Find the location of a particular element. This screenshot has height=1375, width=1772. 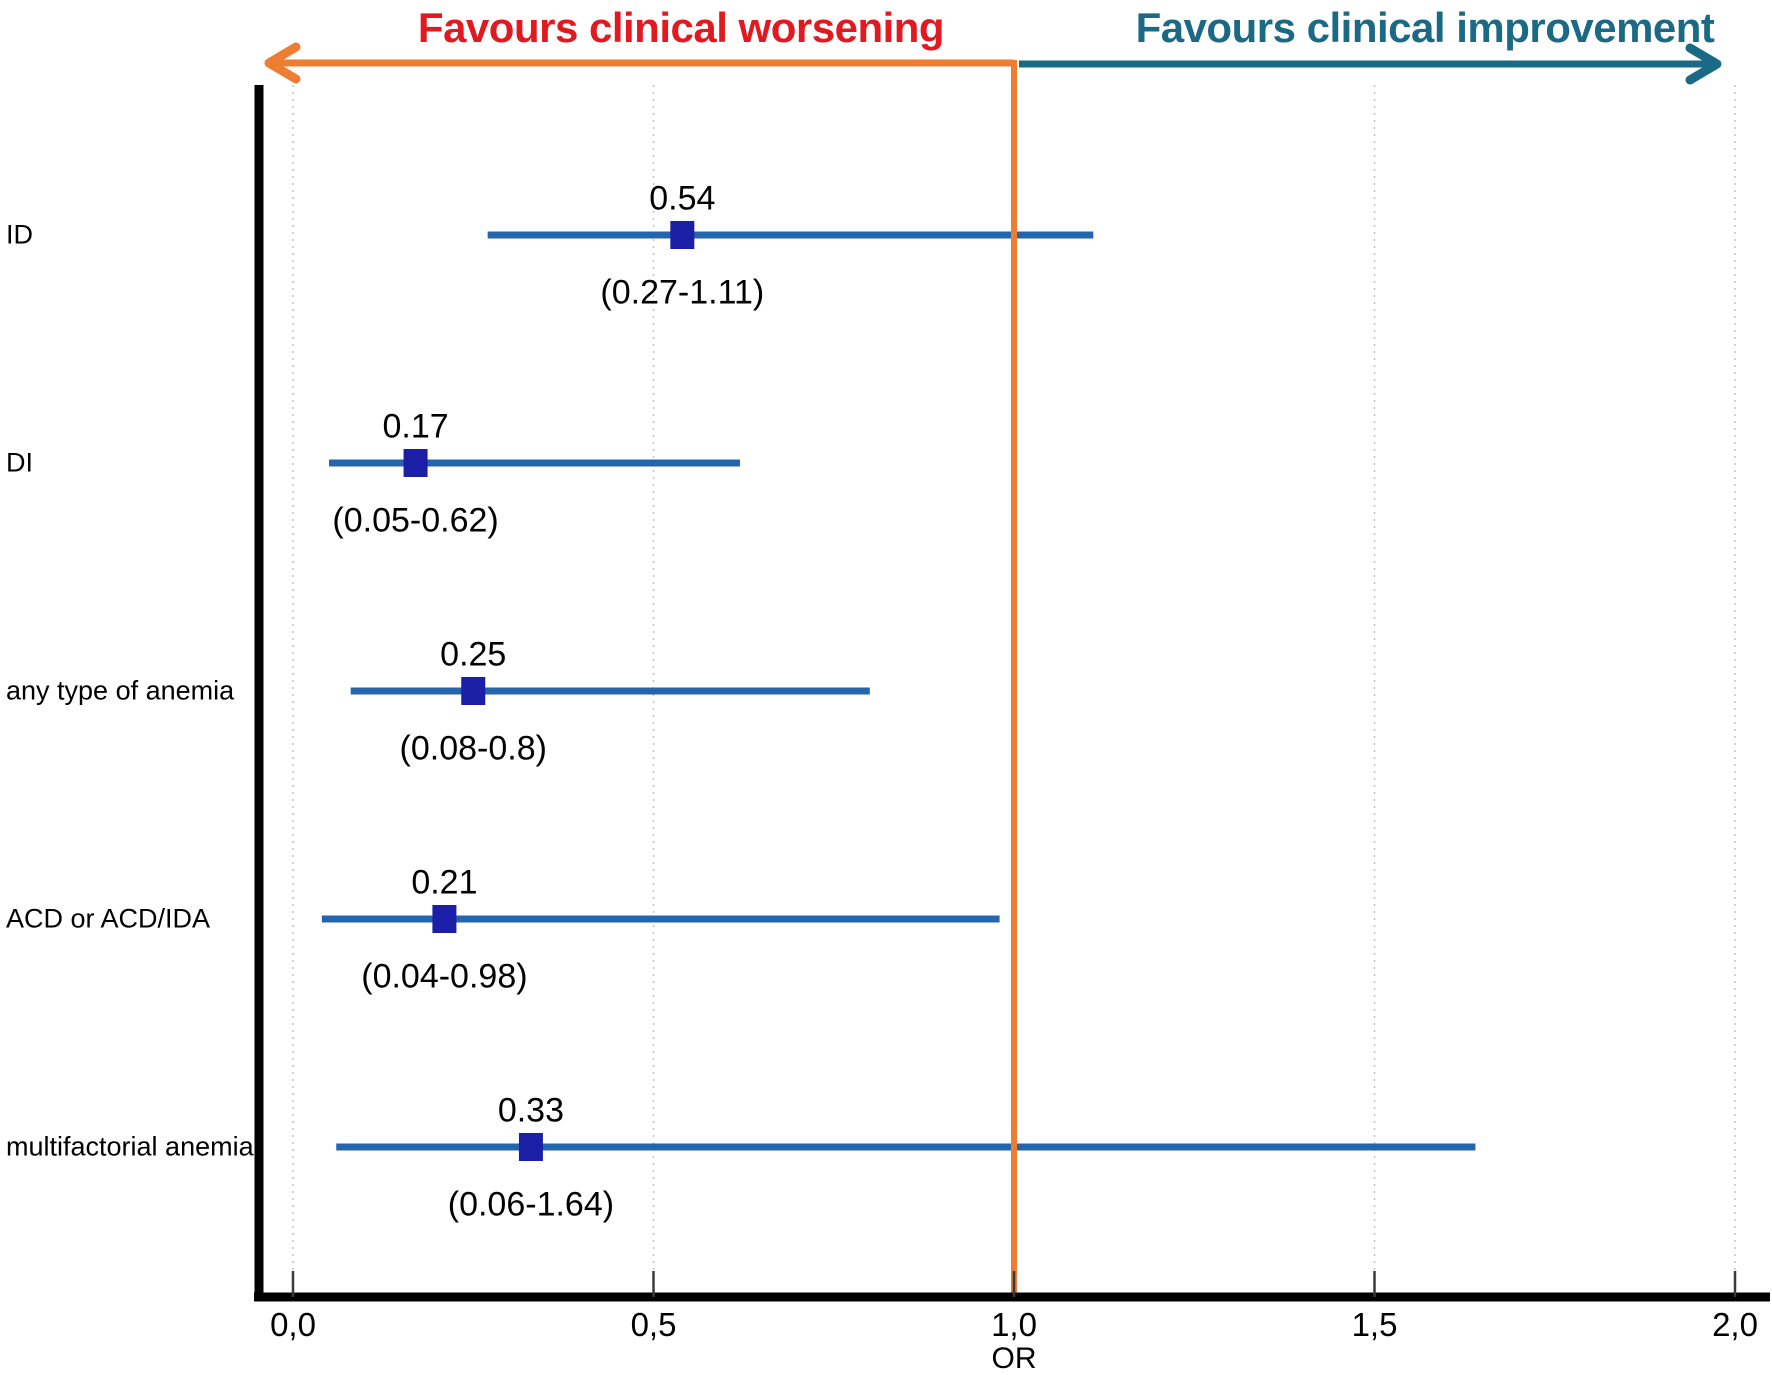

or-value-label: 0.17 is located at coordinates (415, 426).